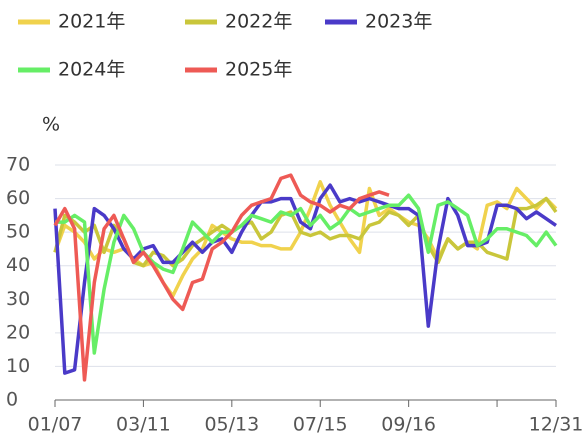 This screenshot has height=441, width=588. Describe the element at coordinates (320, 425) in the screenshot. I see `x-tick-label: 07/15` at that location.